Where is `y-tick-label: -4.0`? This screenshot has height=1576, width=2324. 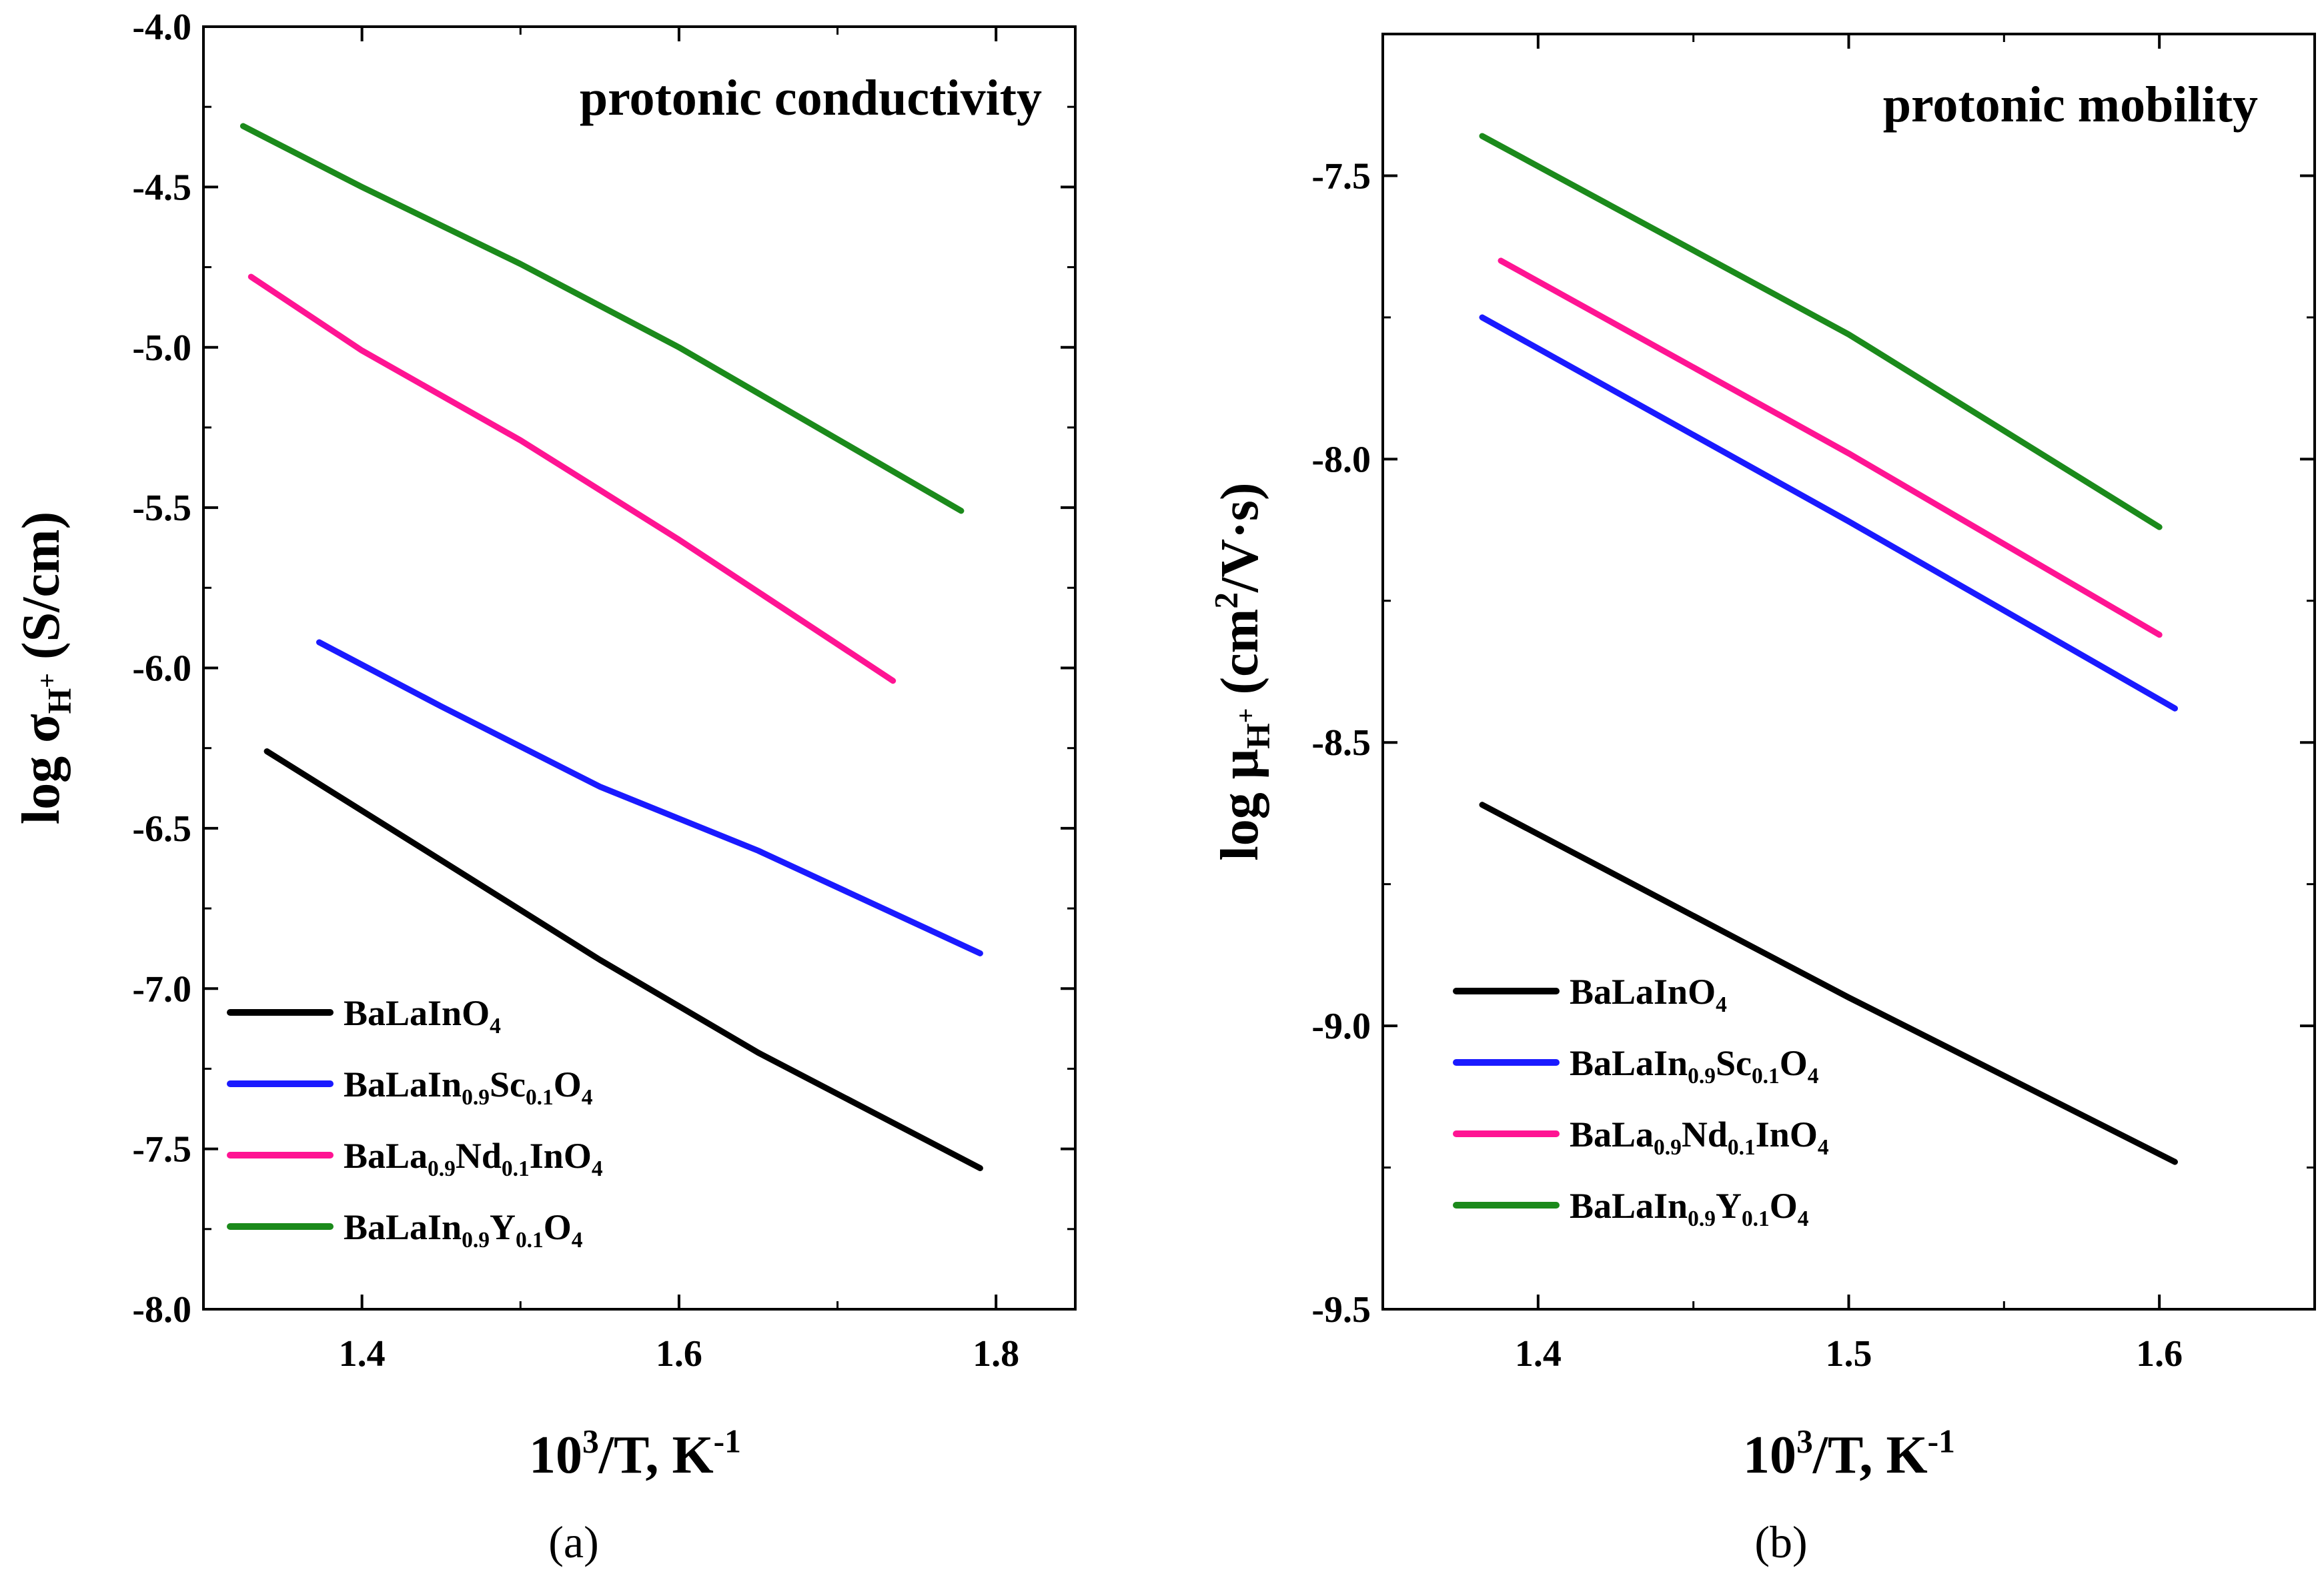 y-tick-label: -4.0 is located at coordinates (161, 28).